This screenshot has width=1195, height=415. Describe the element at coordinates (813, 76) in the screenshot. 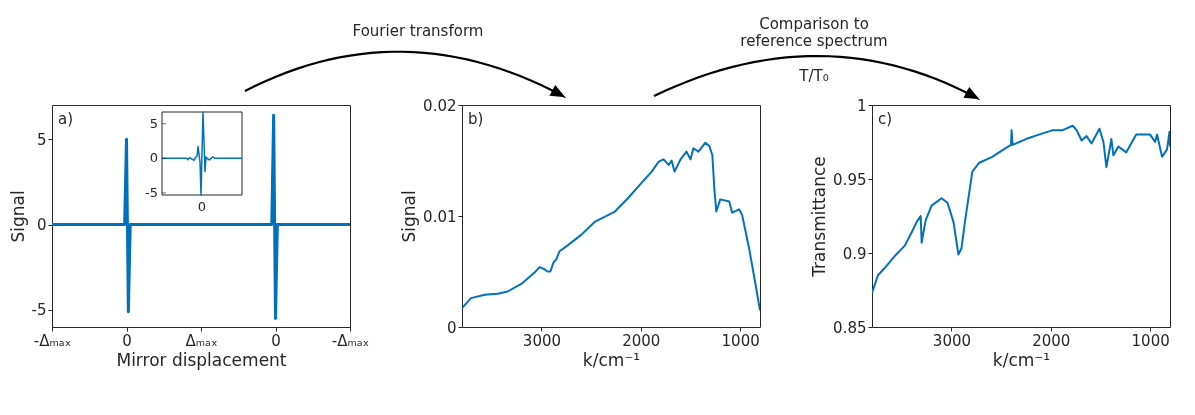

I see `text: T/T₀` at that location.